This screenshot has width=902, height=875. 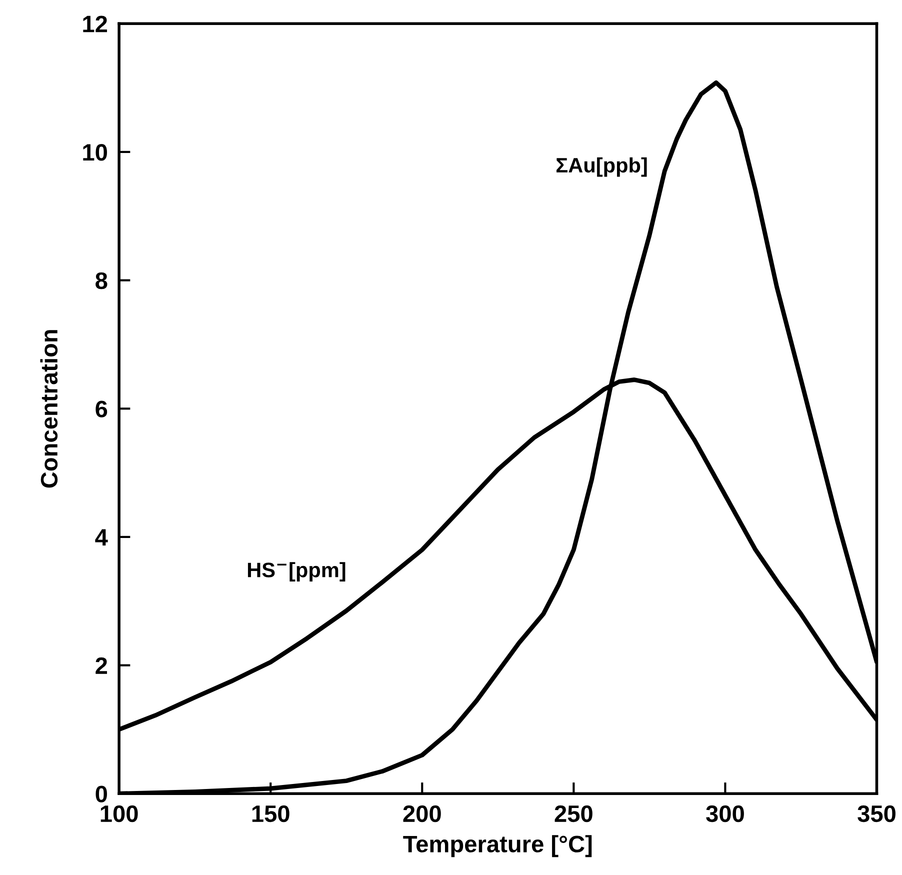 What do you see at coordinates (271, 813) in the screenshot?
I see `x-tick-label: 150` at bounding box center [271, 813].